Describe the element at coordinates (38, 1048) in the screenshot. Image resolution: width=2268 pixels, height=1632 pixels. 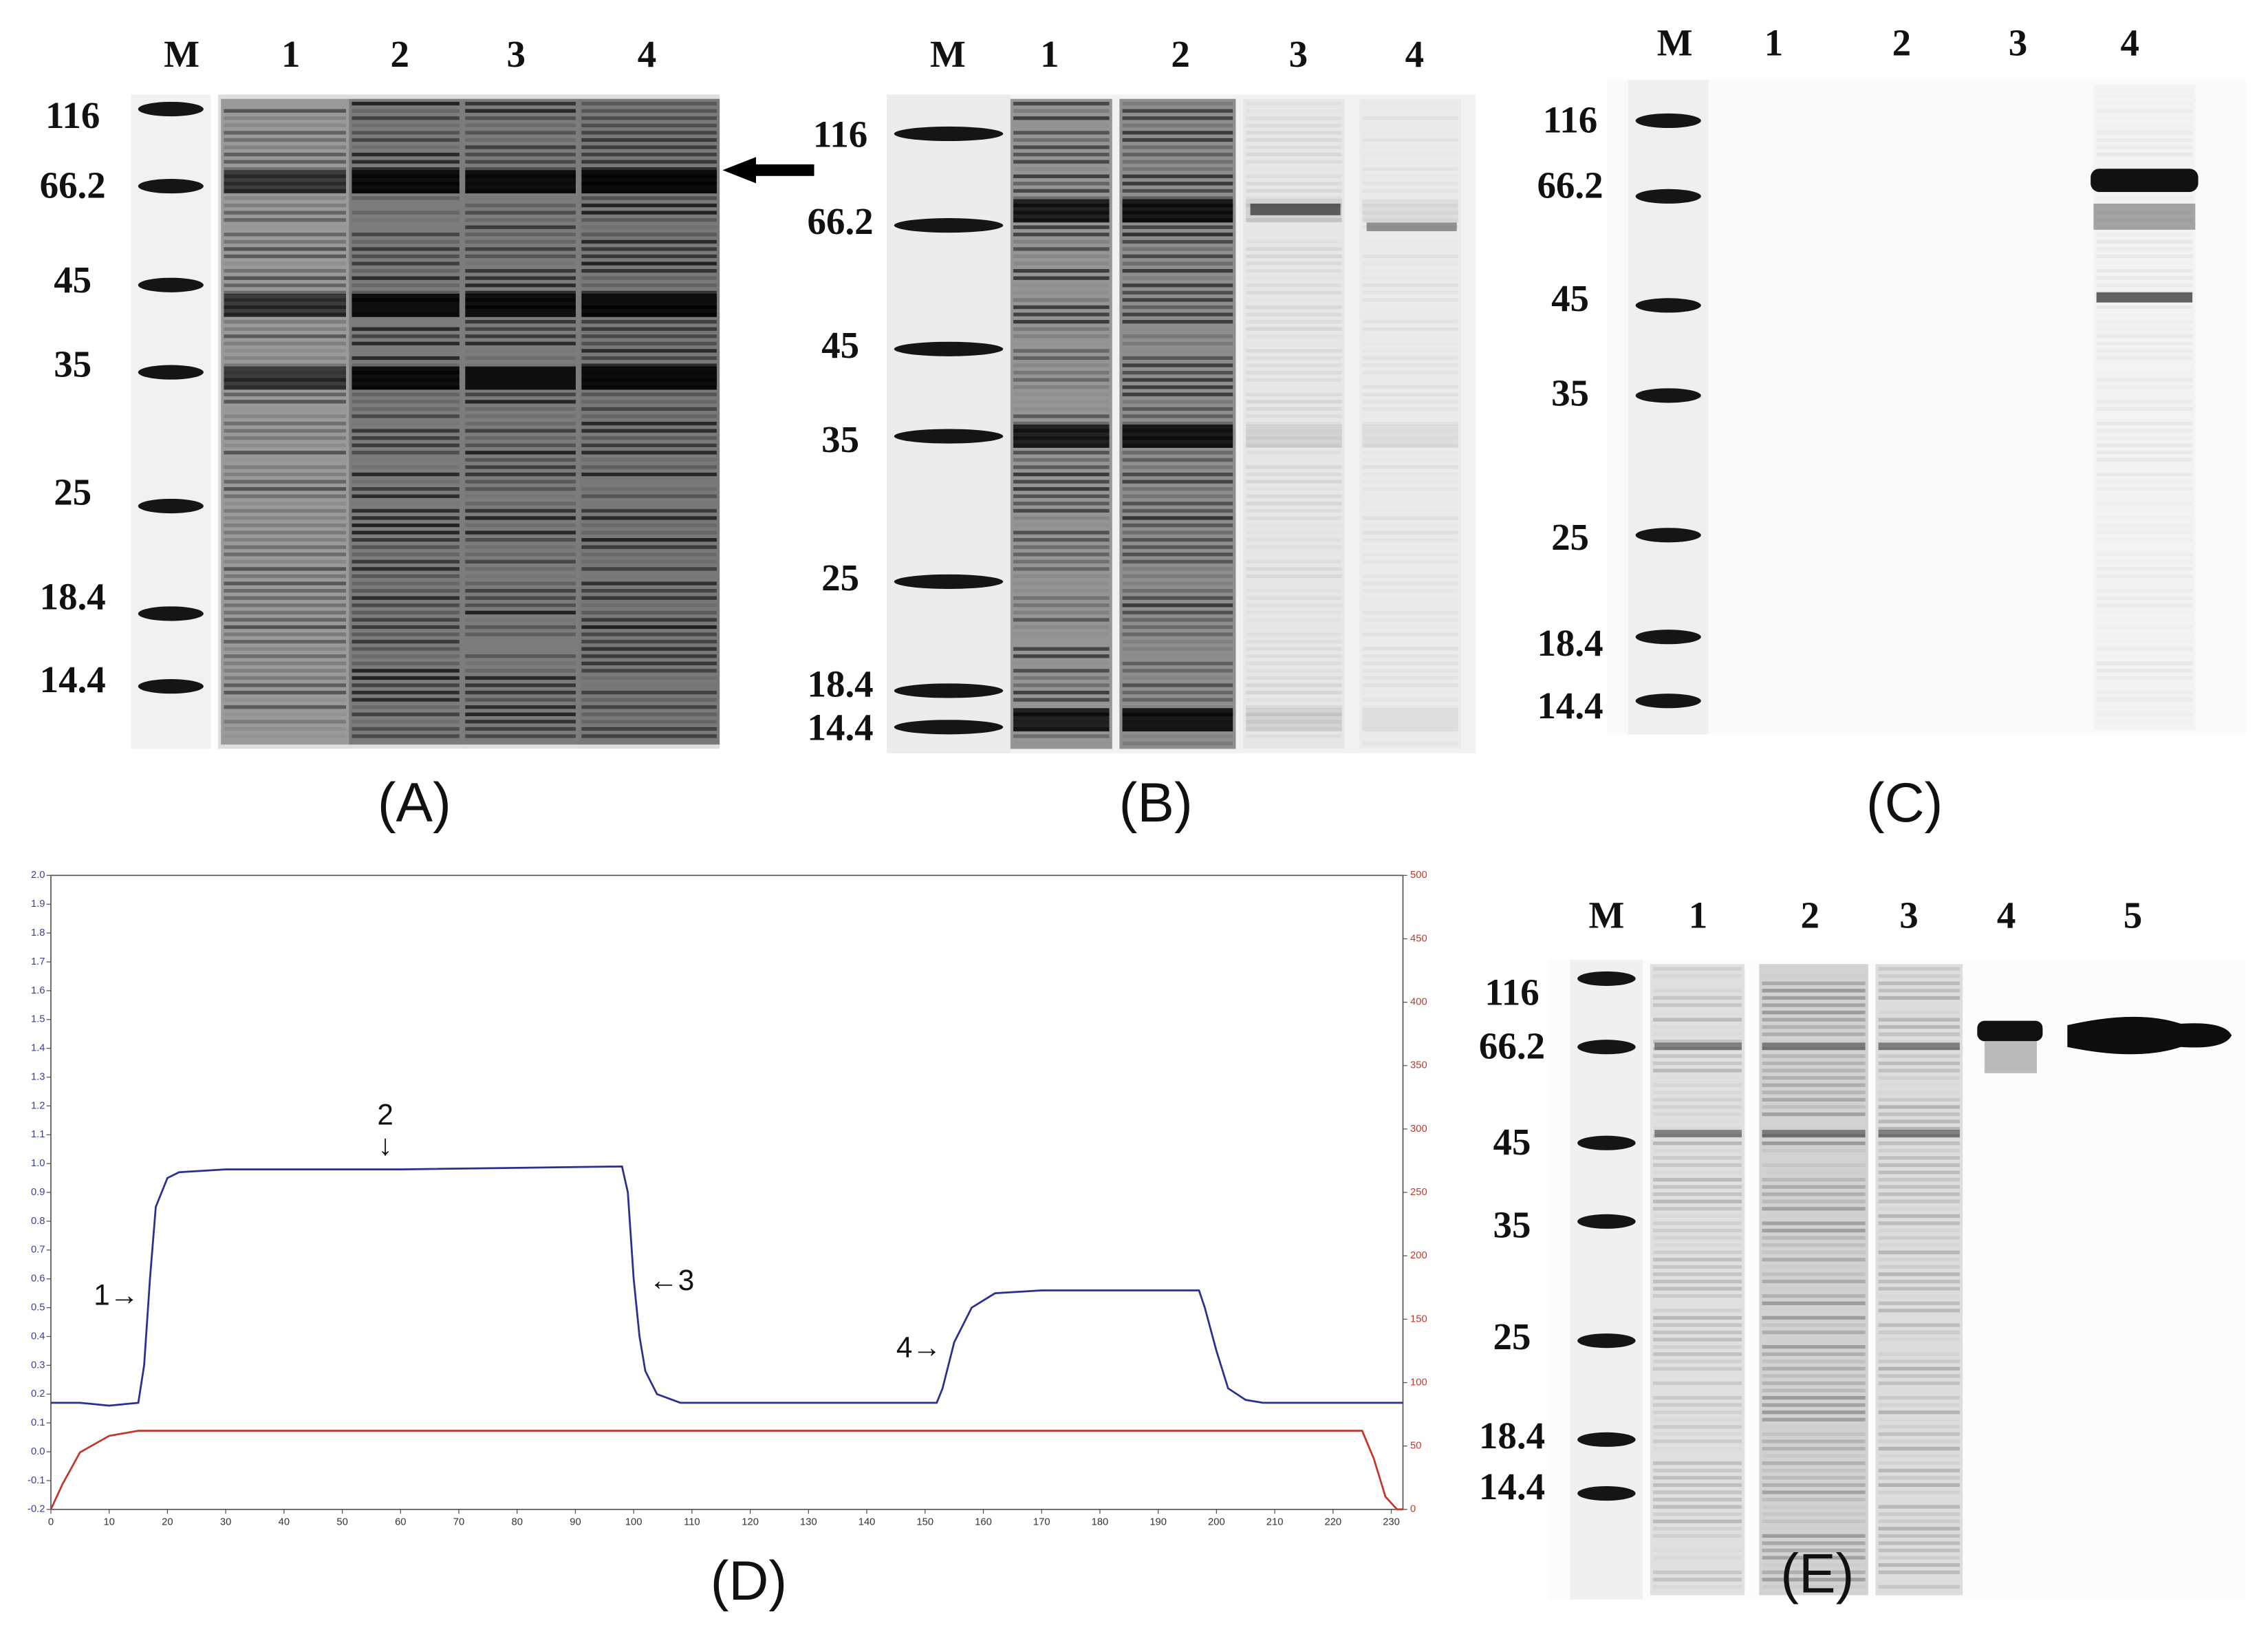
I see `y-tick-label: 1.4` at that location.